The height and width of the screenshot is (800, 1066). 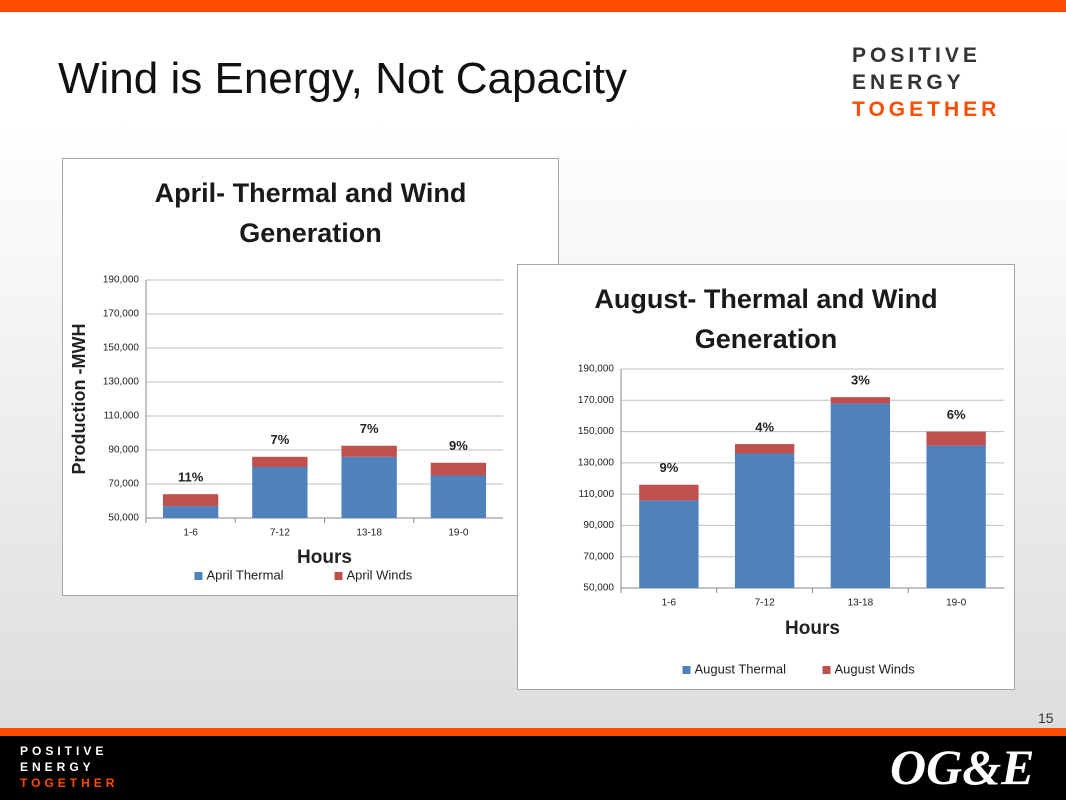 I want to click on logo: POSITIVE ENERGY TOGETHER, so click(x=926, y=82).